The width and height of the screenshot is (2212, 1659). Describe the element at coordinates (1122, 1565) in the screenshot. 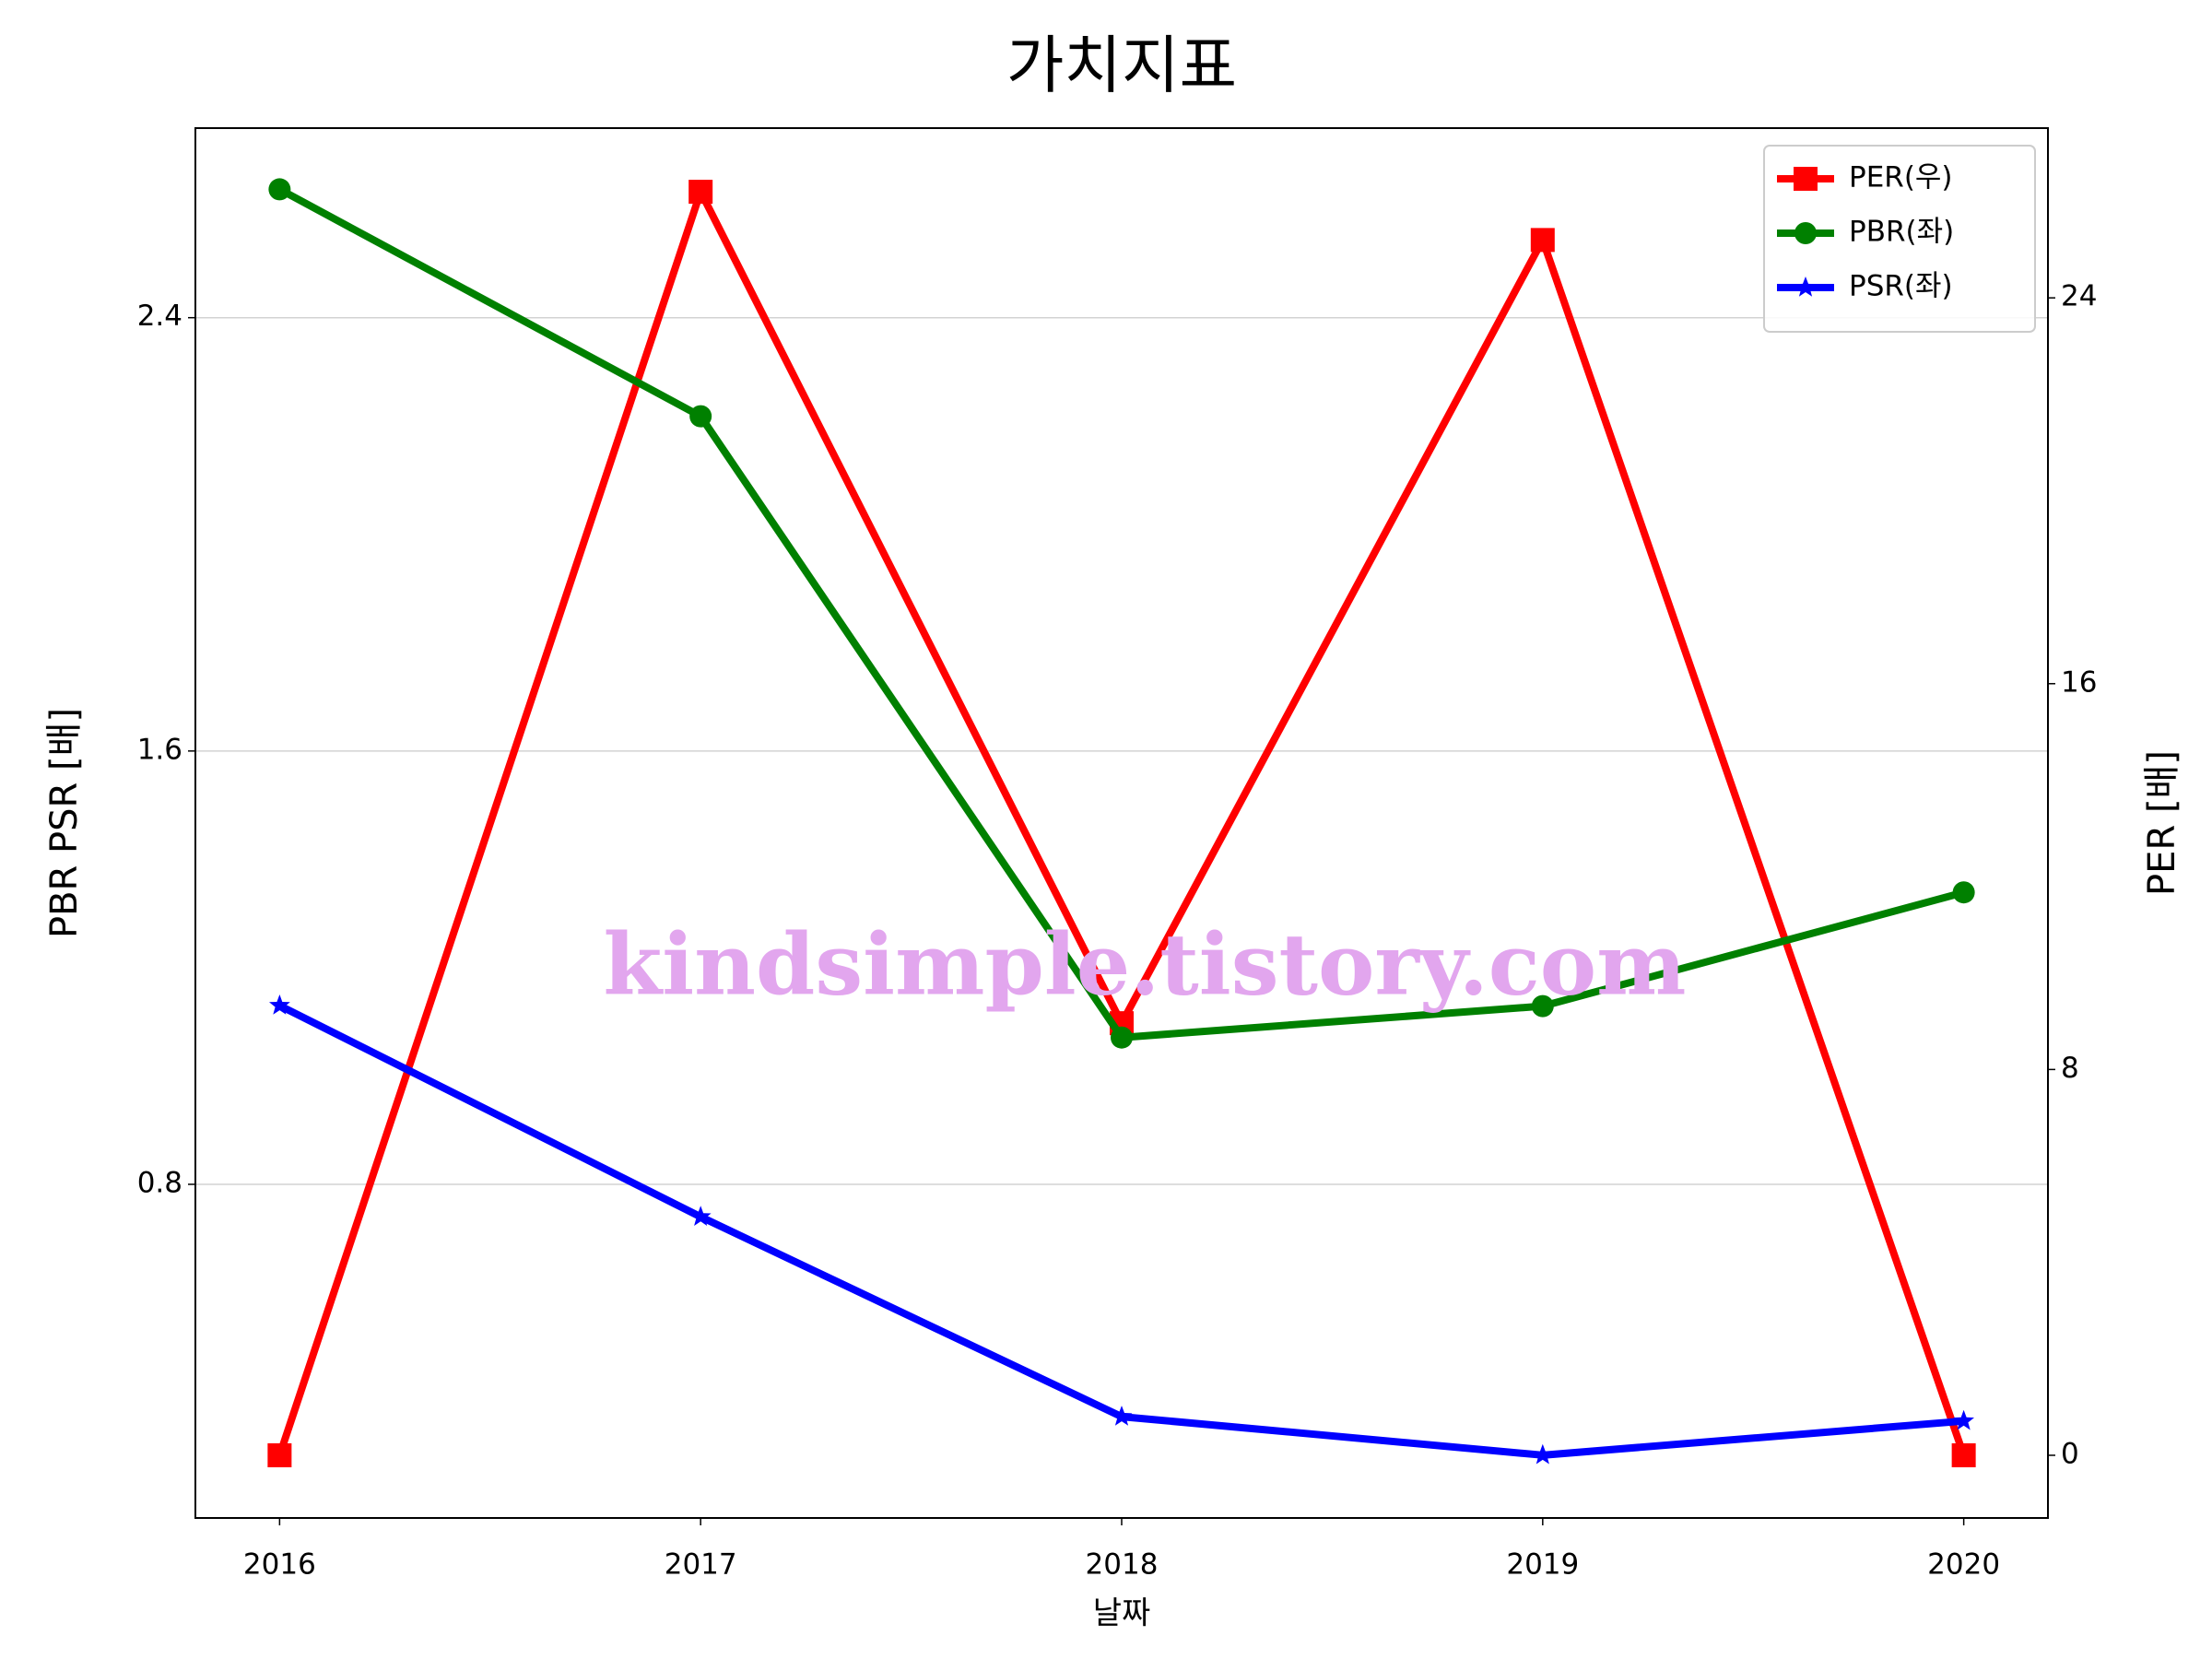

I see `x-tick-label: 2018` at that location.